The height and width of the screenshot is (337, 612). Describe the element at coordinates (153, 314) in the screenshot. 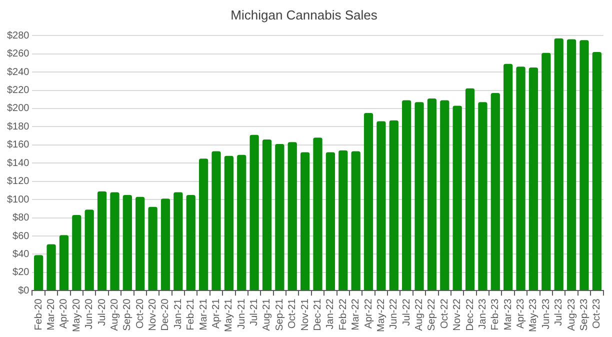

I see `x-tick-label: Nov-20` at that location.